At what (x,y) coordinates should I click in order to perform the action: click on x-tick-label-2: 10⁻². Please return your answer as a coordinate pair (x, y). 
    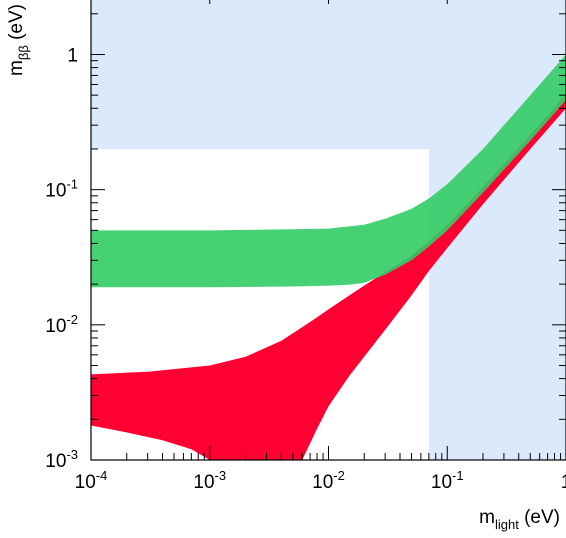
    Looking at the image, I should click on (328, 480).